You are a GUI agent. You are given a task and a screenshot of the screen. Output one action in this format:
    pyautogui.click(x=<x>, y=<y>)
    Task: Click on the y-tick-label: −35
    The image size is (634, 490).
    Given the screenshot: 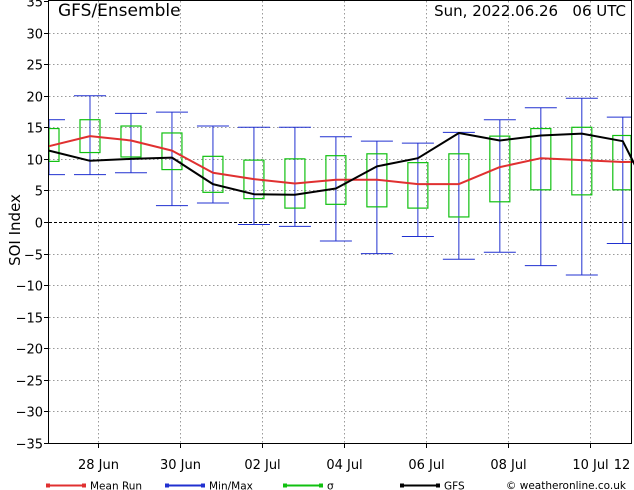 What is the action you would take?
    pyautogui.click(x=29, y=445)
    